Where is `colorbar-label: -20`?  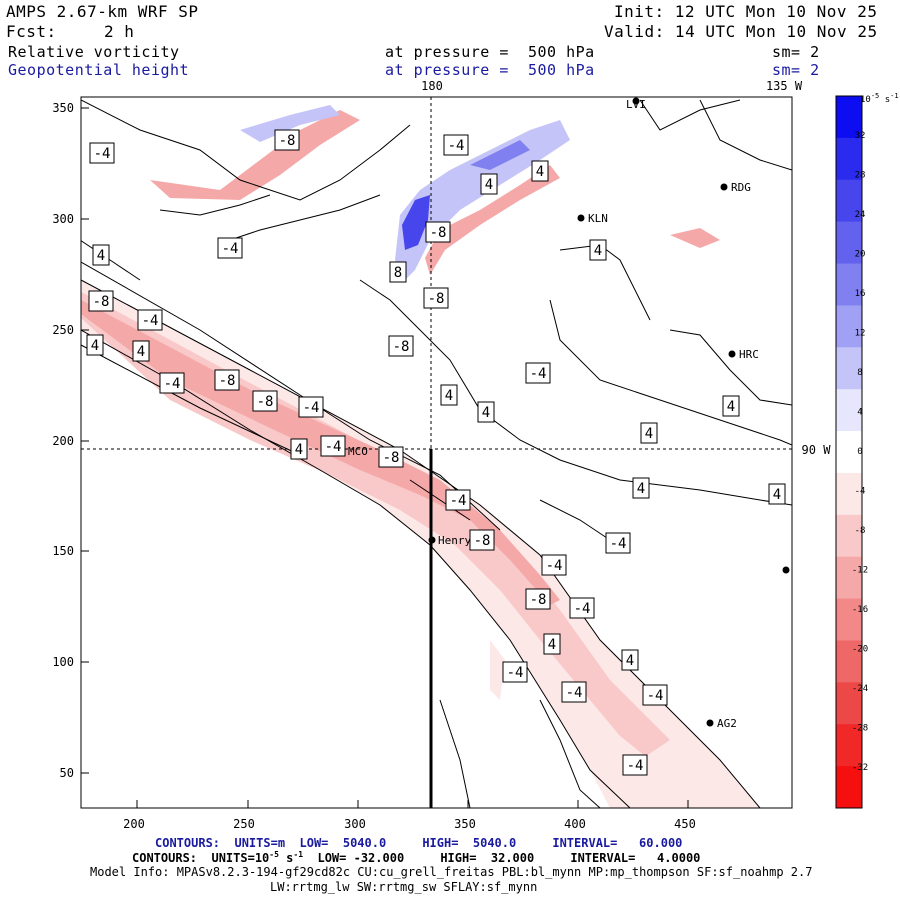
colorbar-label: -20 is located at coordinates (860, 650).